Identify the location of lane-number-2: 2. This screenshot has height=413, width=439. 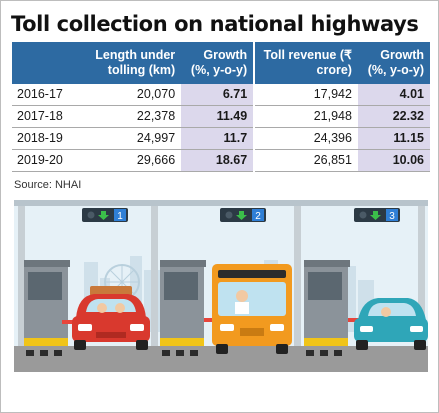
(258, 216).